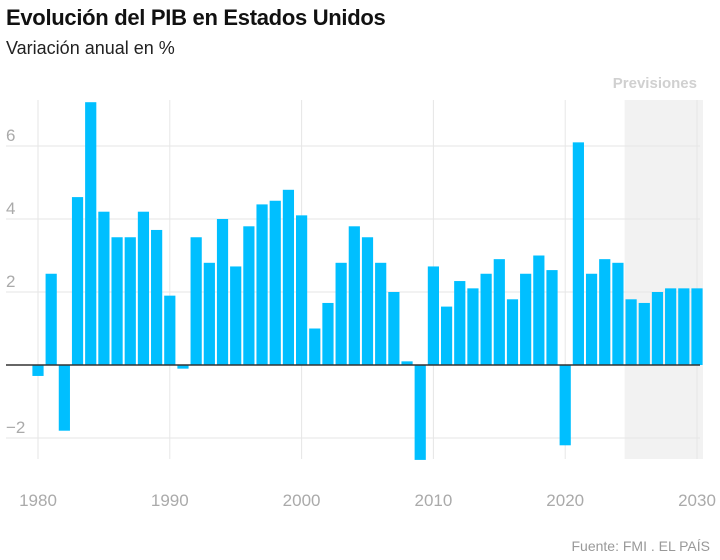  I want to click on bar-1989, so click(157, 297).